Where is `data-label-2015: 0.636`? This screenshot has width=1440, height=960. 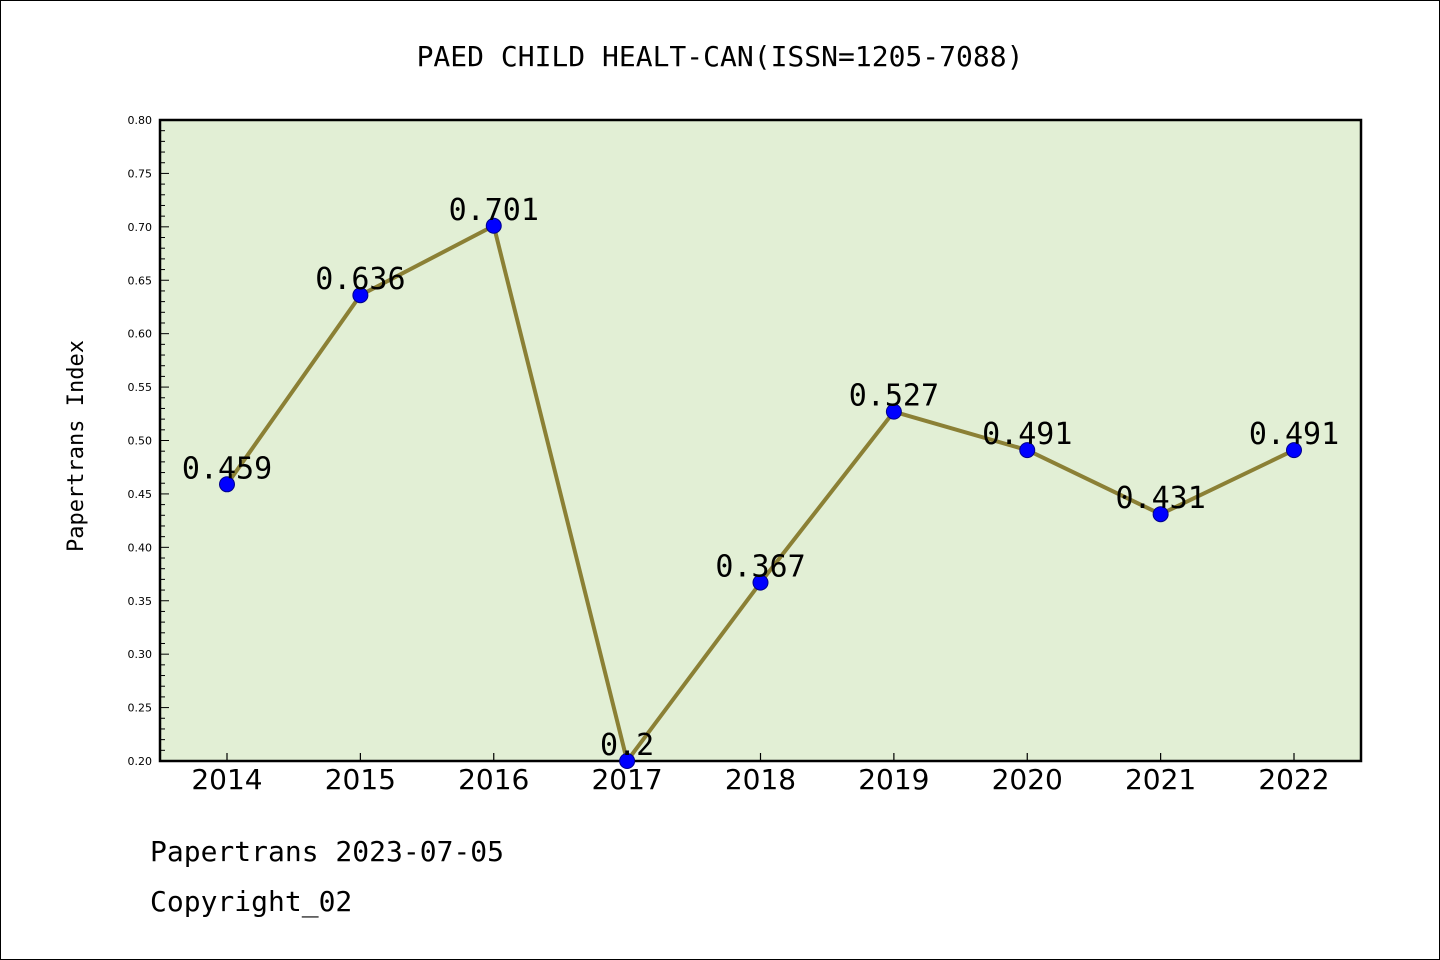
data-label-2015: 0.636 is located at coordinates (360, 279).